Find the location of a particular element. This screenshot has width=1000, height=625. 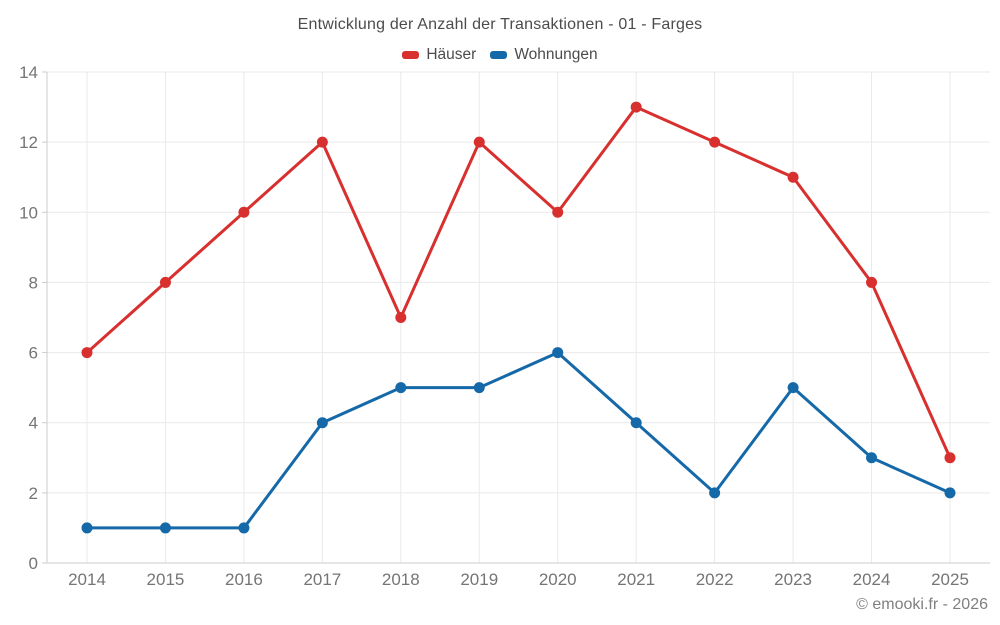

svg-text: 2021 is located at coordinates (636, 579).